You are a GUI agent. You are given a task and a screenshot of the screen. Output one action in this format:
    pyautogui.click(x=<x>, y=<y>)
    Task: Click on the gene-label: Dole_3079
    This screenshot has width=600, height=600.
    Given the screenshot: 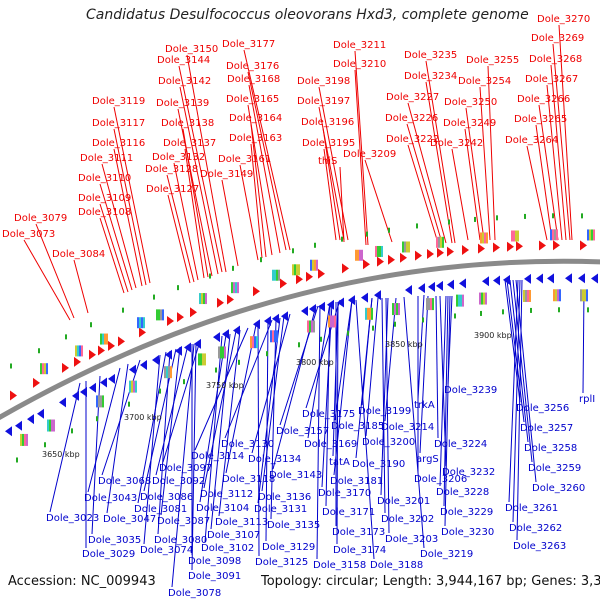 What is the action you would take?
    pyautogui.click(x=40, y=218)
    